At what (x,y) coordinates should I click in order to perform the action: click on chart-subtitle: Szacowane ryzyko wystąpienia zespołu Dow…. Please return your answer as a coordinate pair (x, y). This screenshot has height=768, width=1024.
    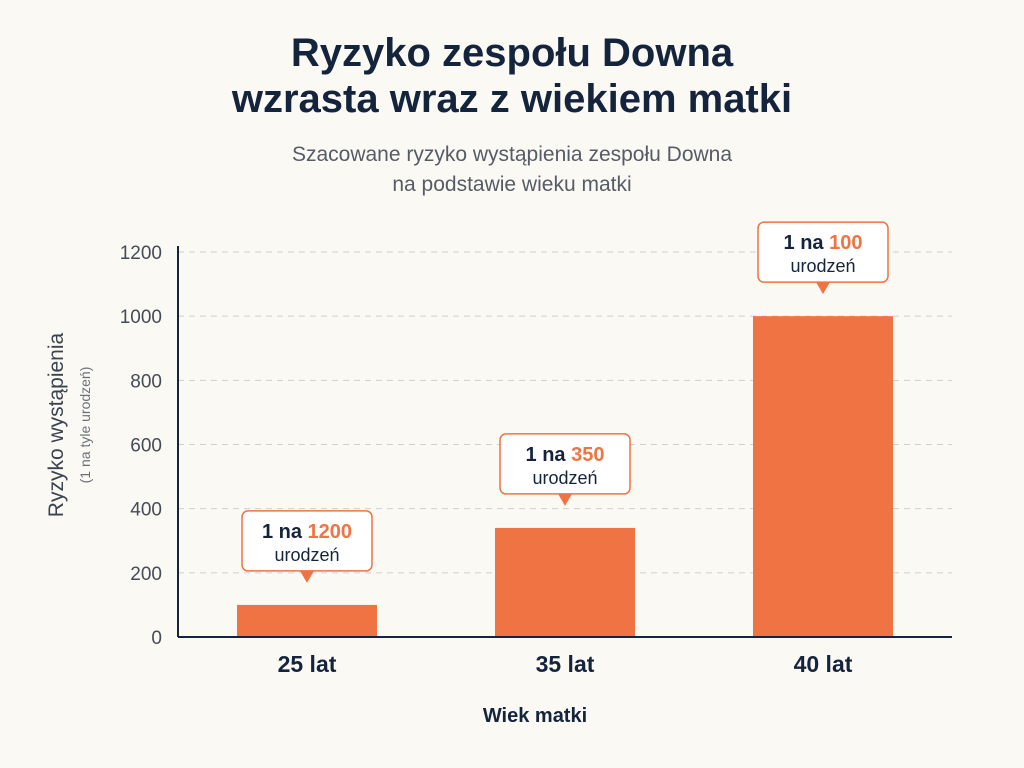
    Looking at the image, I should click on (512, 170).